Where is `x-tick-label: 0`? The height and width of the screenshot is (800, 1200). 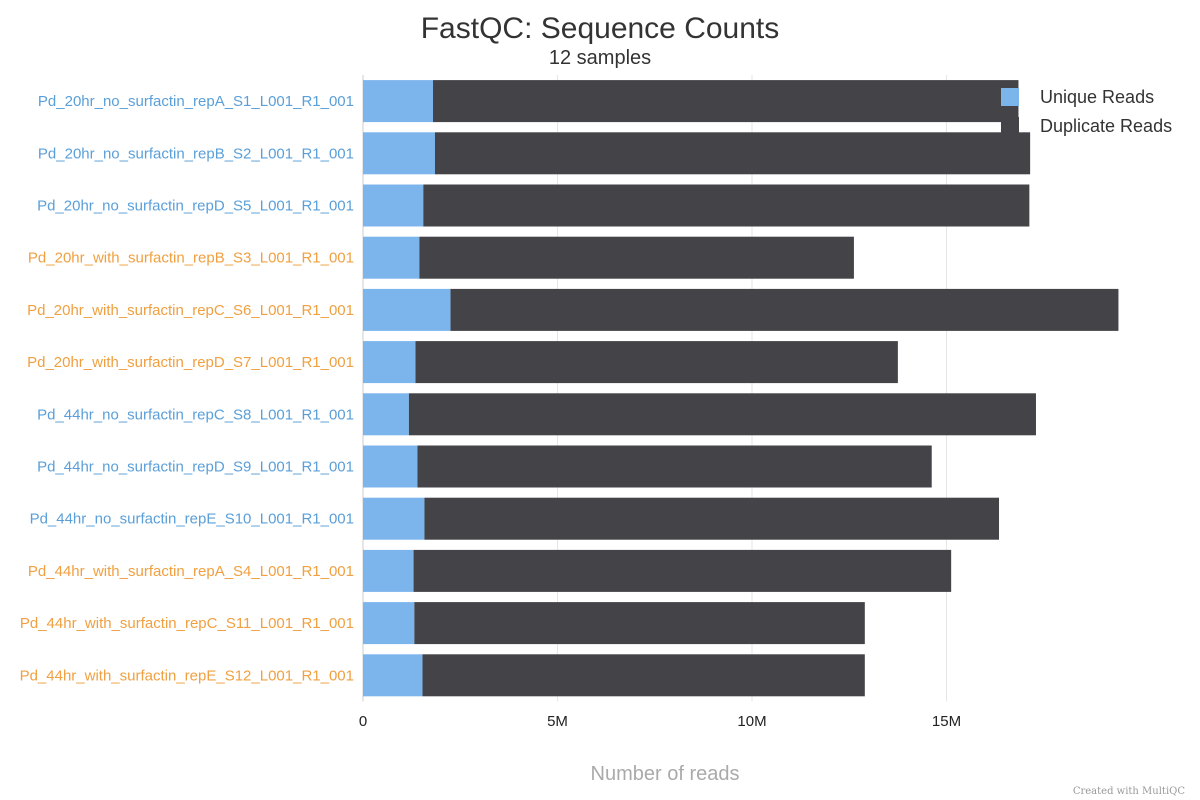
x-tick-label: 0 is located at coordinates (363, 721).